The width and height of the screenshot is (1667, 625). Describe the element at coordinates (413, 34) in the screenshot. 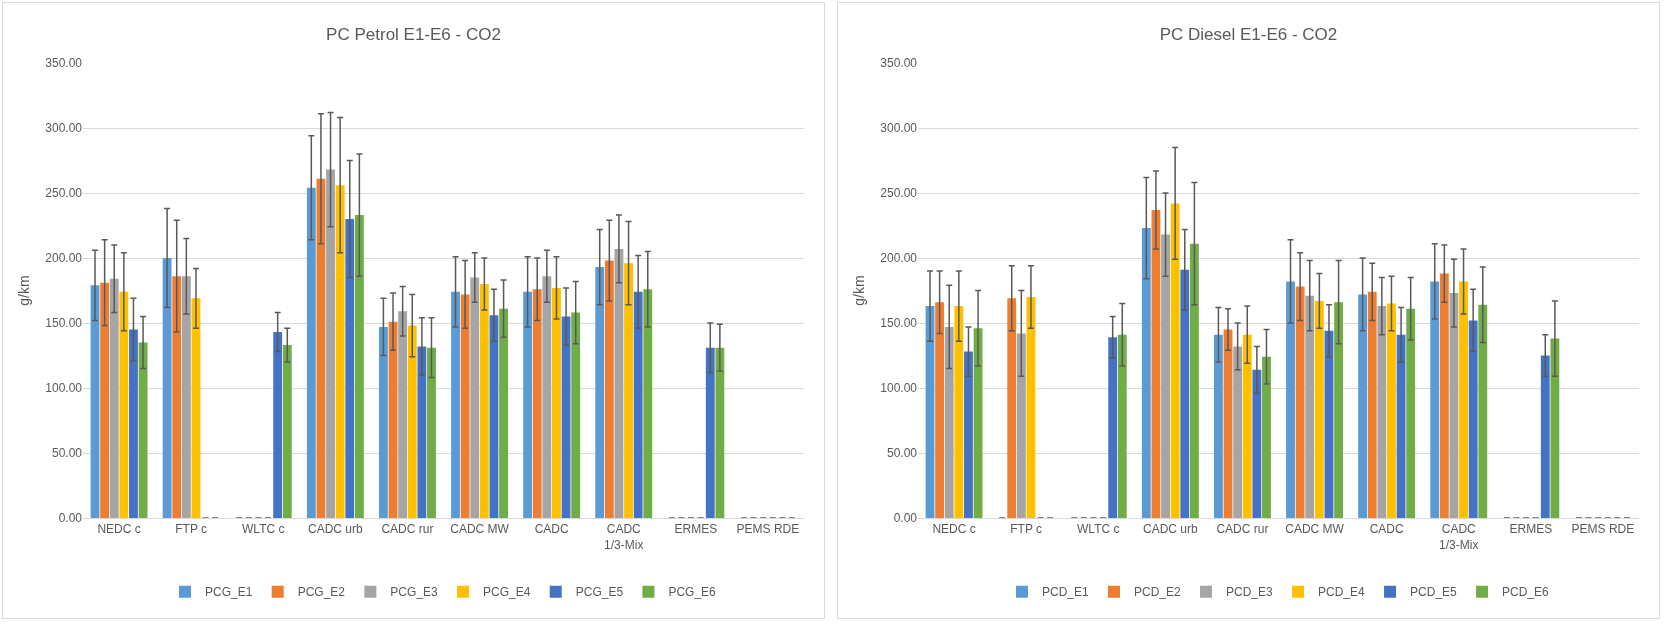

I see `chart-title: PC Petrol E1-E6 - CO2` at that location.